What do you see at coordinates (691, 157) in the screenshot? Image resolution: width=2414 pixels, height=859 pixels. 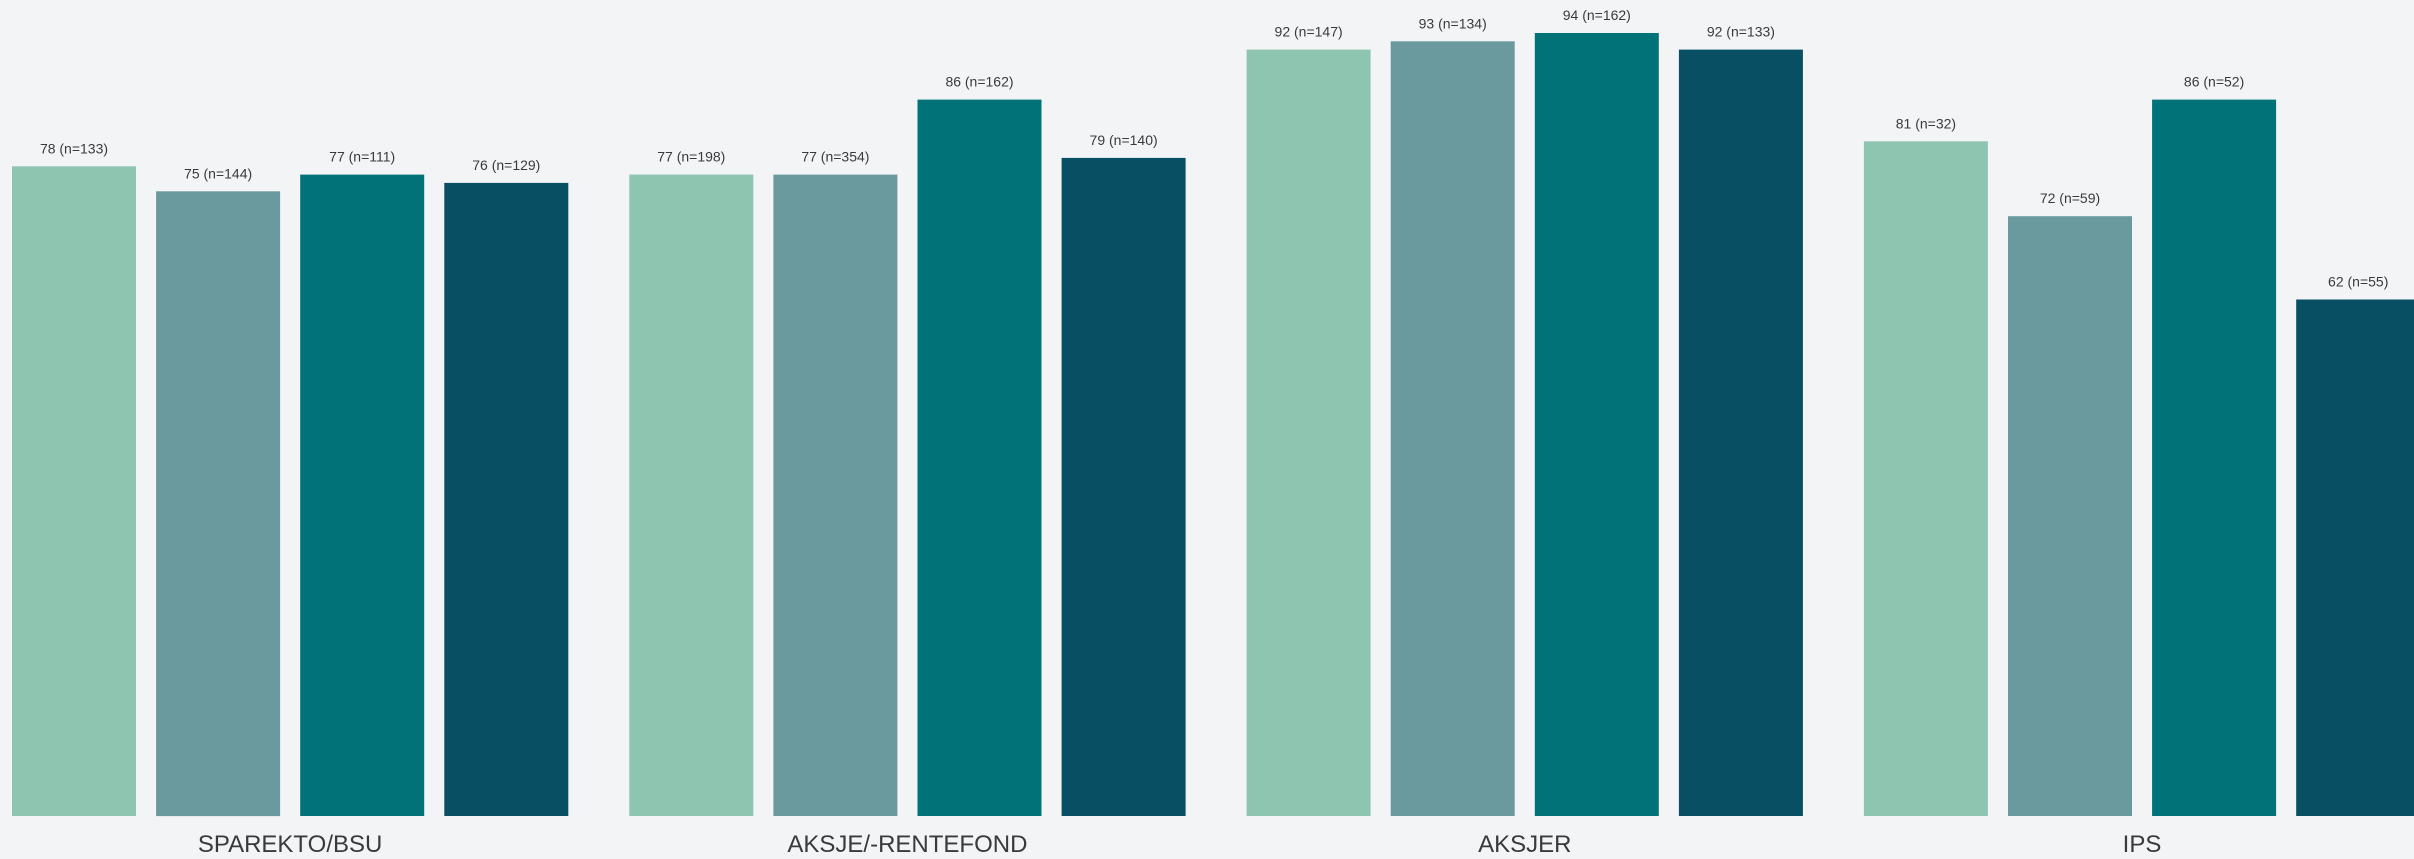 I see `data-label-1-0: 77 (n=198)` at bounding box center [691, 157].